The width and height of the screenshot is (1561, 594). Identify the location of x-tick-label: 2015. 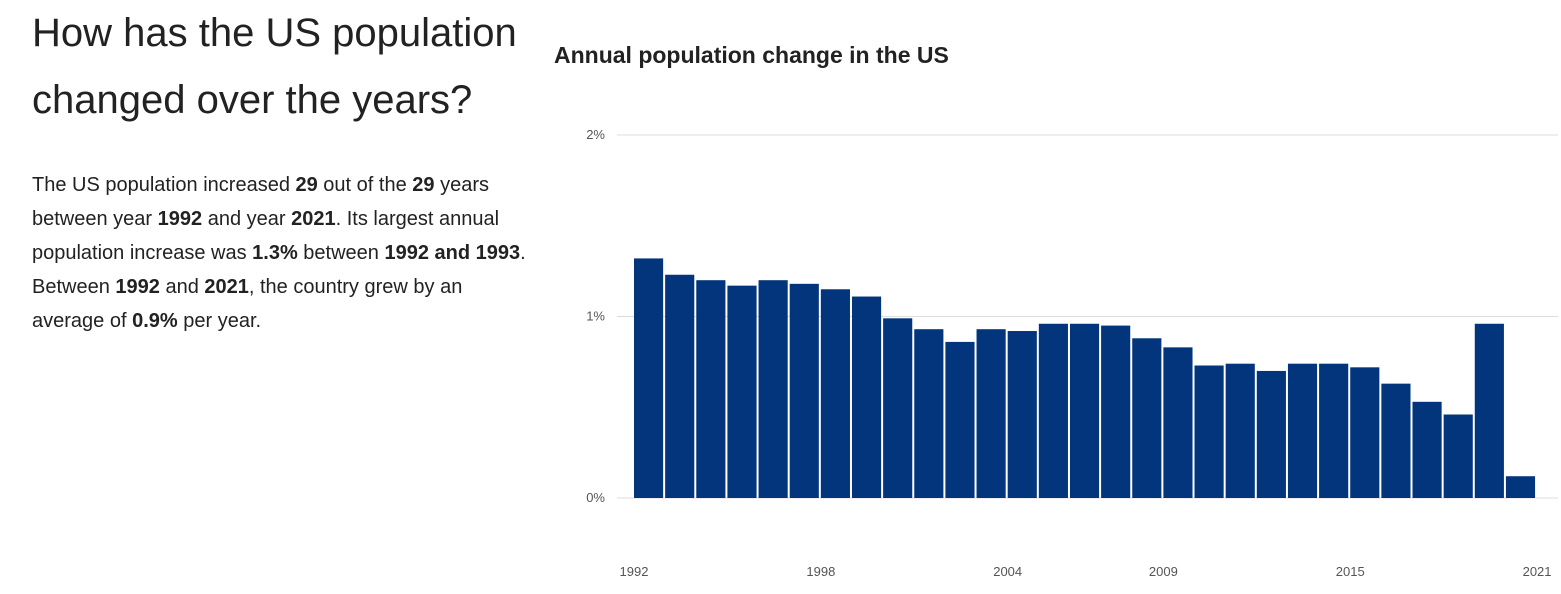
(1350, 571).